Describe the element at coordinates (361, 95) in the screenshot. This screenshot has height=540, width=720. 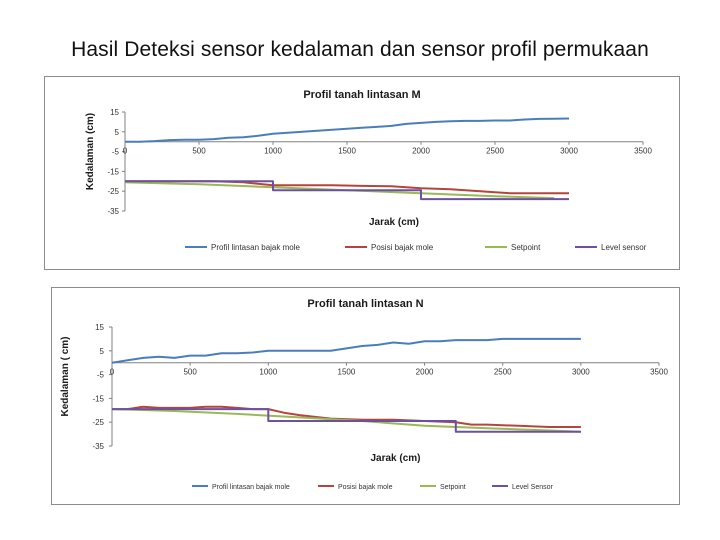
I see `chart-m-title: Profil tanah lintasan M` at that location.